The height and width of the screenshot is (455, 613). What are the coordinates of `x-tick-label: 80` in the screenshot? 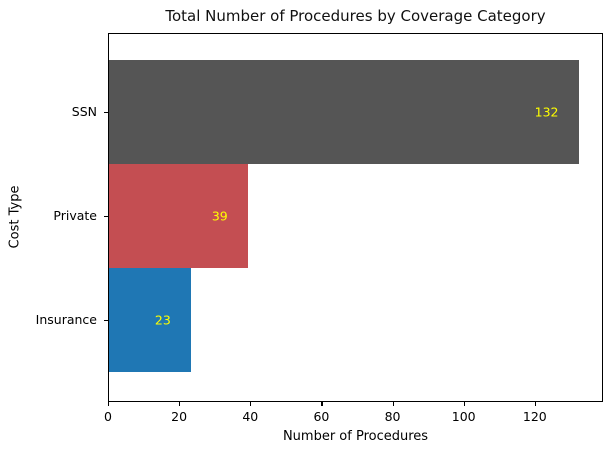 It's located at (392, 416).